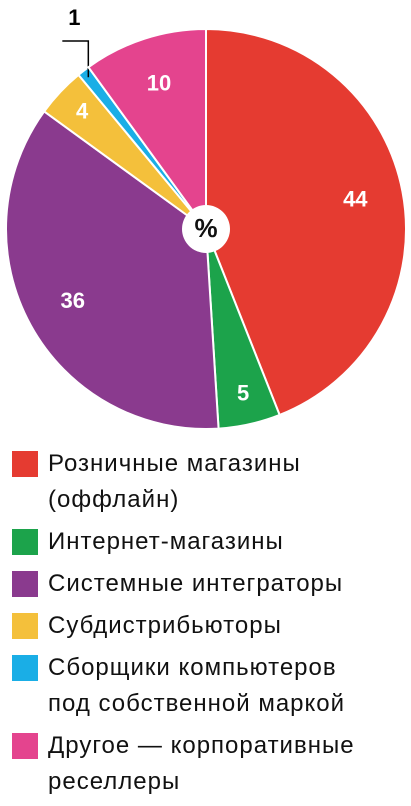 The width and height of the screenshot is (411, 806). I want to click on legend-item: Другое — корпоративные реселлеры, so click(207, 764).